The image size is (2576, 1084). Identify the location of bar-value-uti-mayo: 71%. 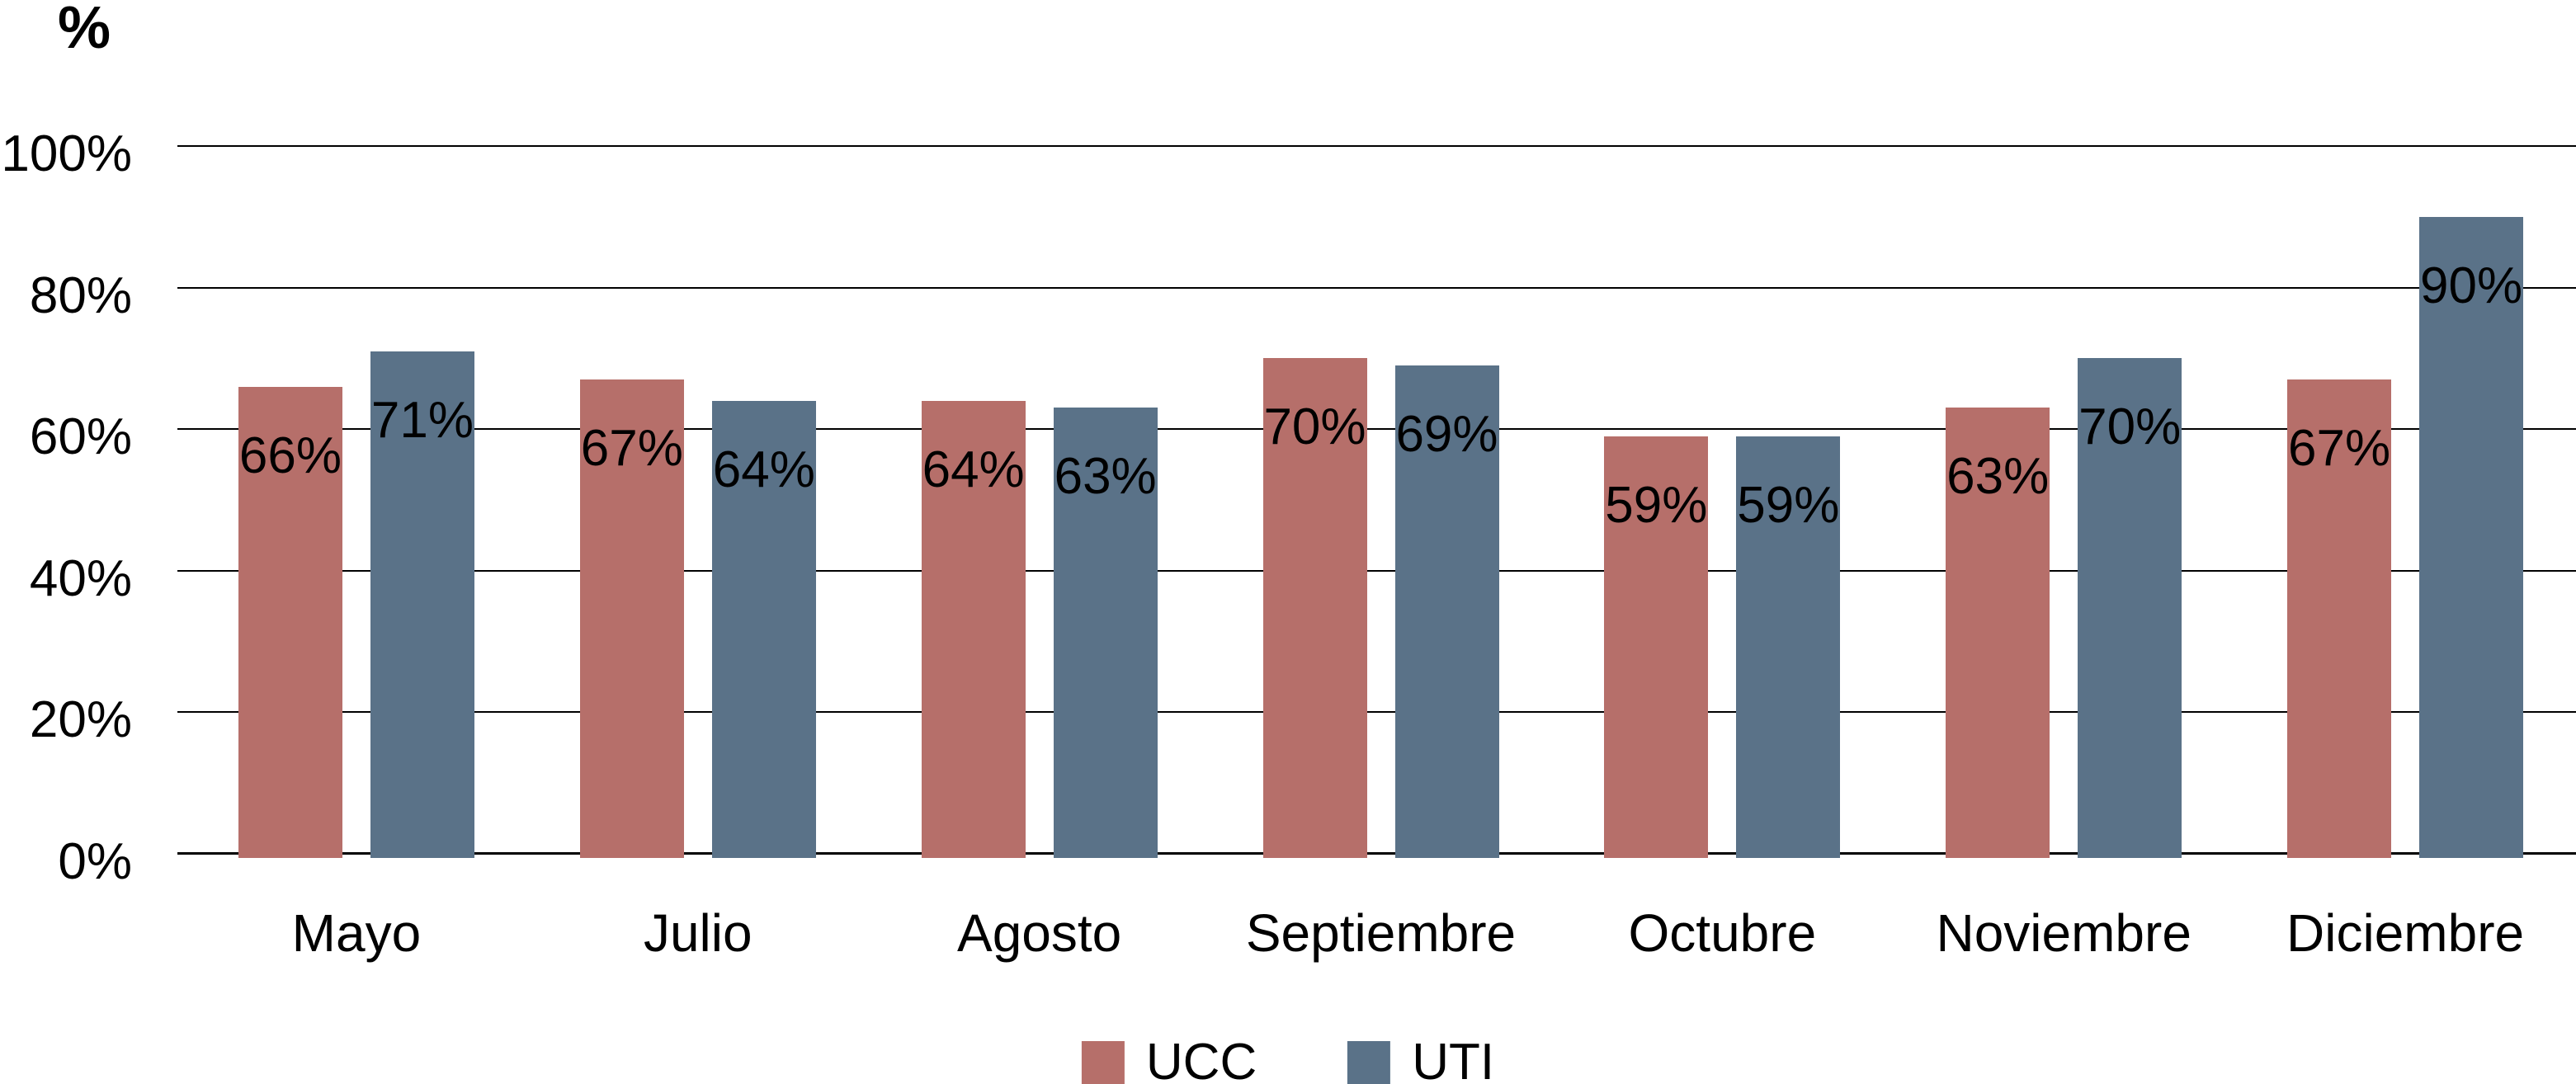
(422, 420).